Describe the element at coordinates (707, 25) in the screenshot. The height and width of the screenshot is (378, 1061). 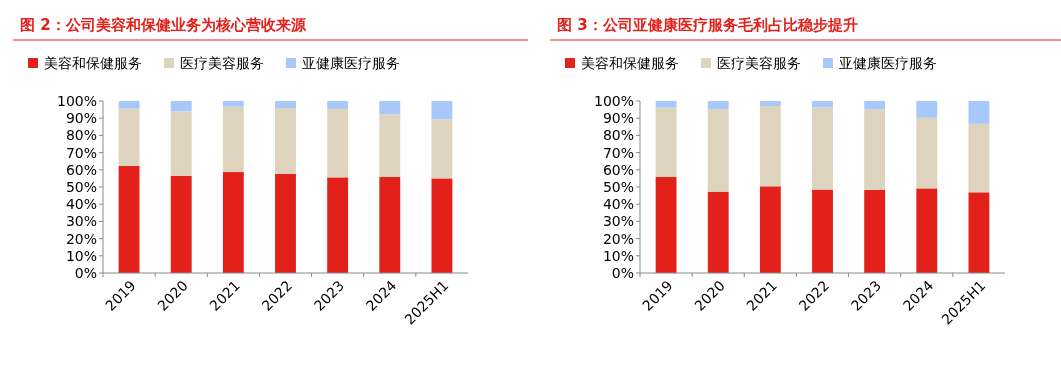
I see `chart-title: 图 3：公司亚健康医疗服务毛利占比稳步提升` at that location.